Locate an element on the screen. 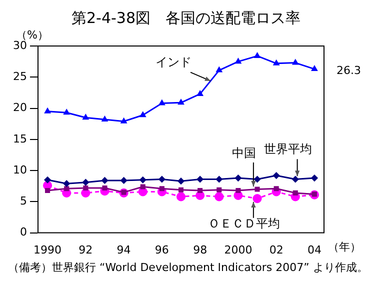 The image size is (372, 290). y-tick-label: 5 is located at coordinates (23, 201).